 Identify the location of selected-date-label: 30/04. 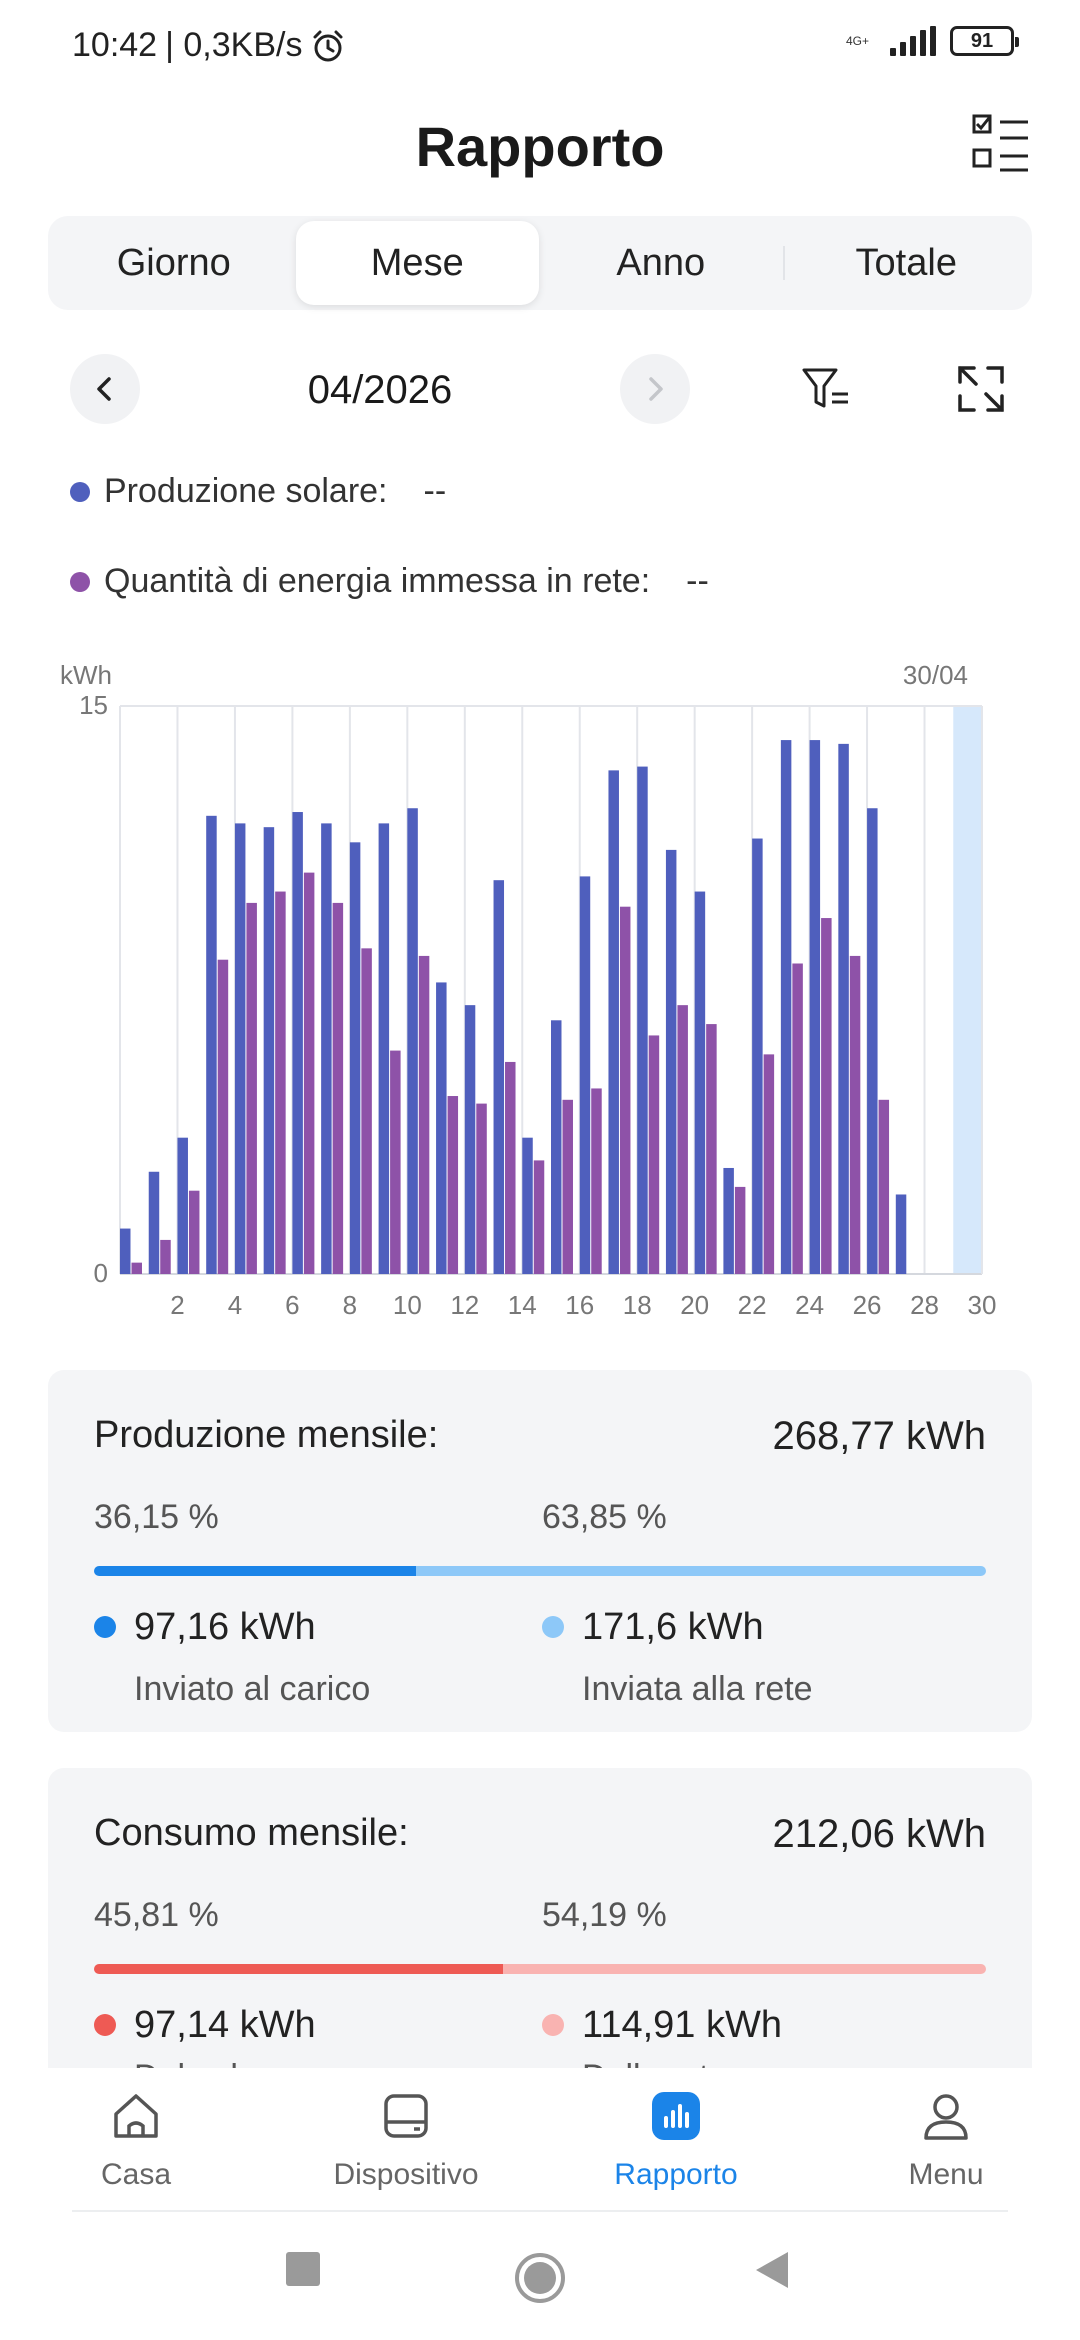
(935, 675).